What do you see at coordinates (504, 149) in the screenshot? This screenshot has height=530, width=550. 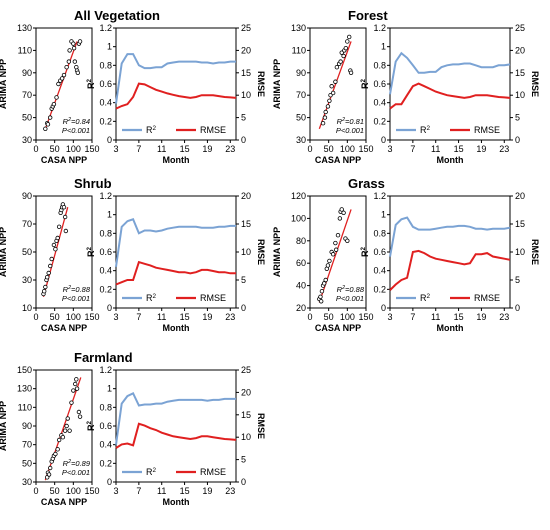 I see `line-xtick-label: 23` at bounding box center [504, 149].